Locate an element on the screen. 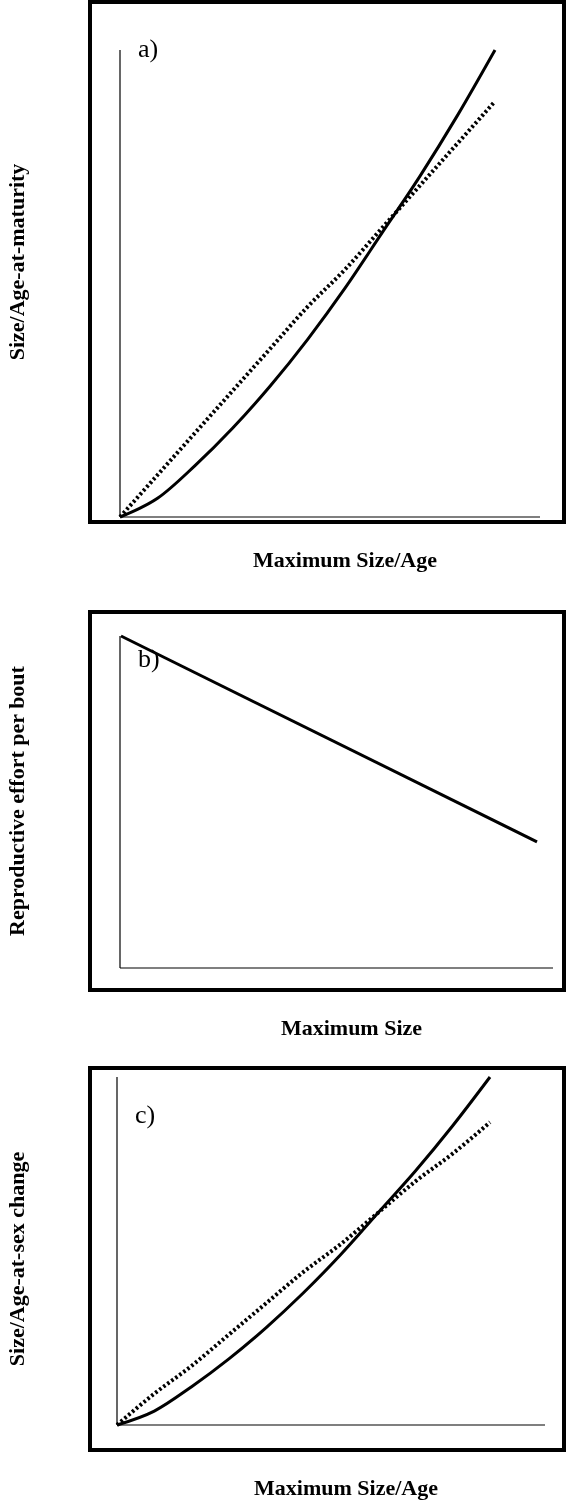 The height and width of the screenshot is (1509, 567). y-axis-title: Size/Age-at-sex change is located at coordinates (16, 1259).